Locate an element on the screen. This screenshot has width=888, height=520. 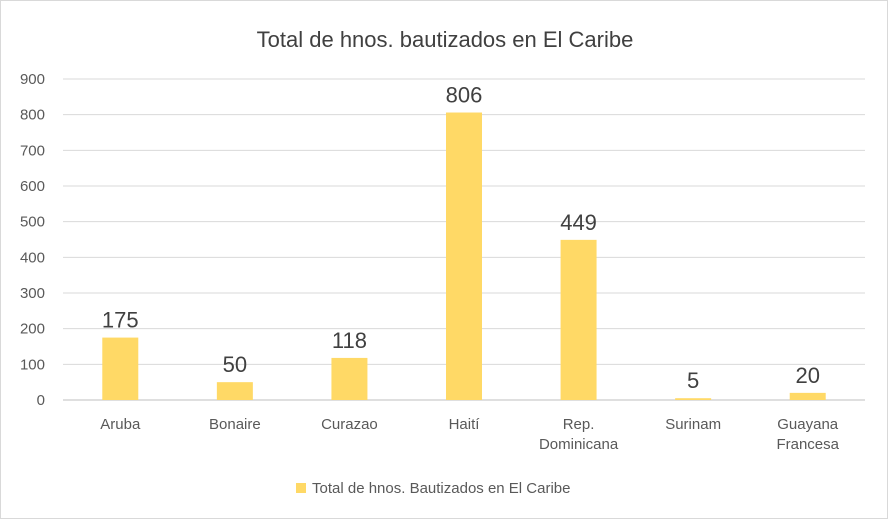
y-tick-label: 500 is located at coordinates (32, 222).